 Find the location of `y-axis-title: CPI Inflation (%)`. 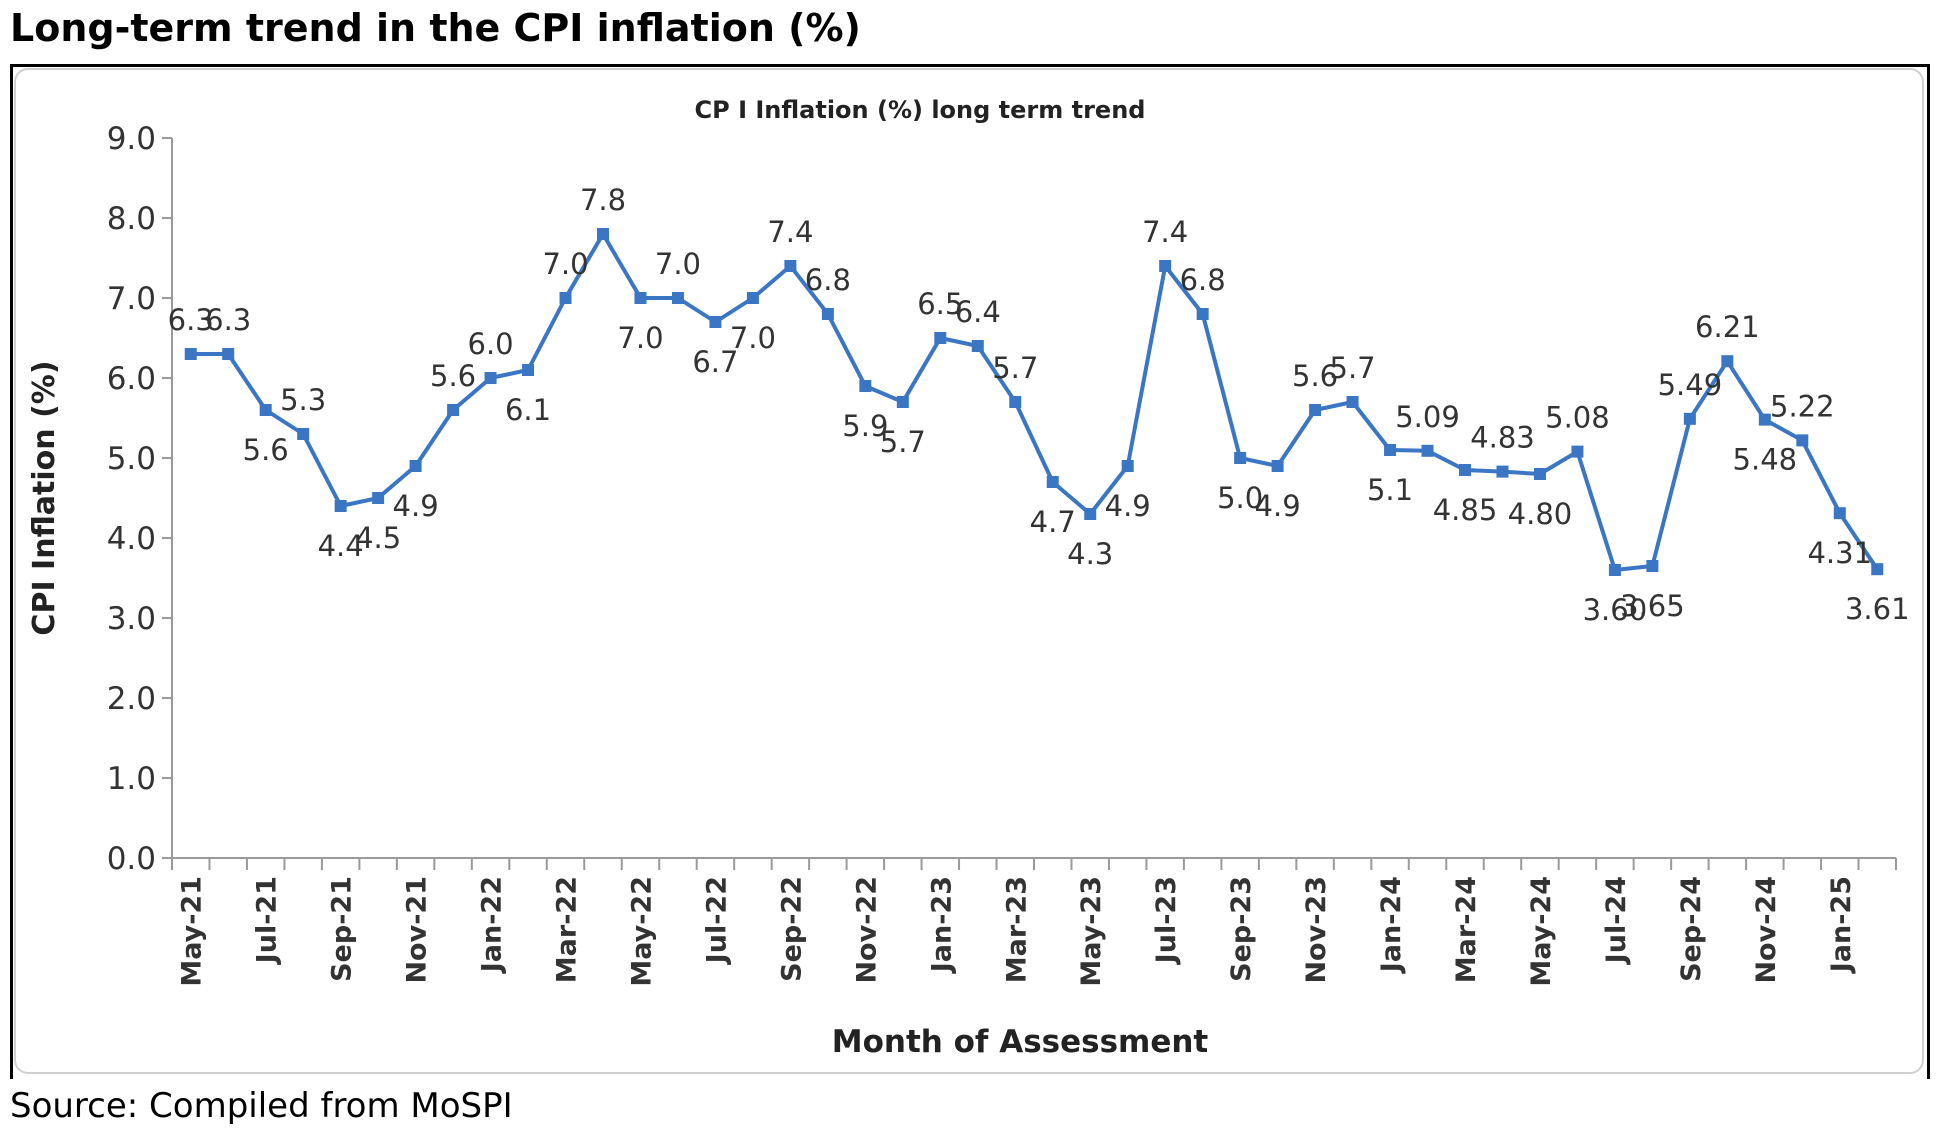

y-axis-title: CPI Inflation (%) is located at coordinates (44, 497).